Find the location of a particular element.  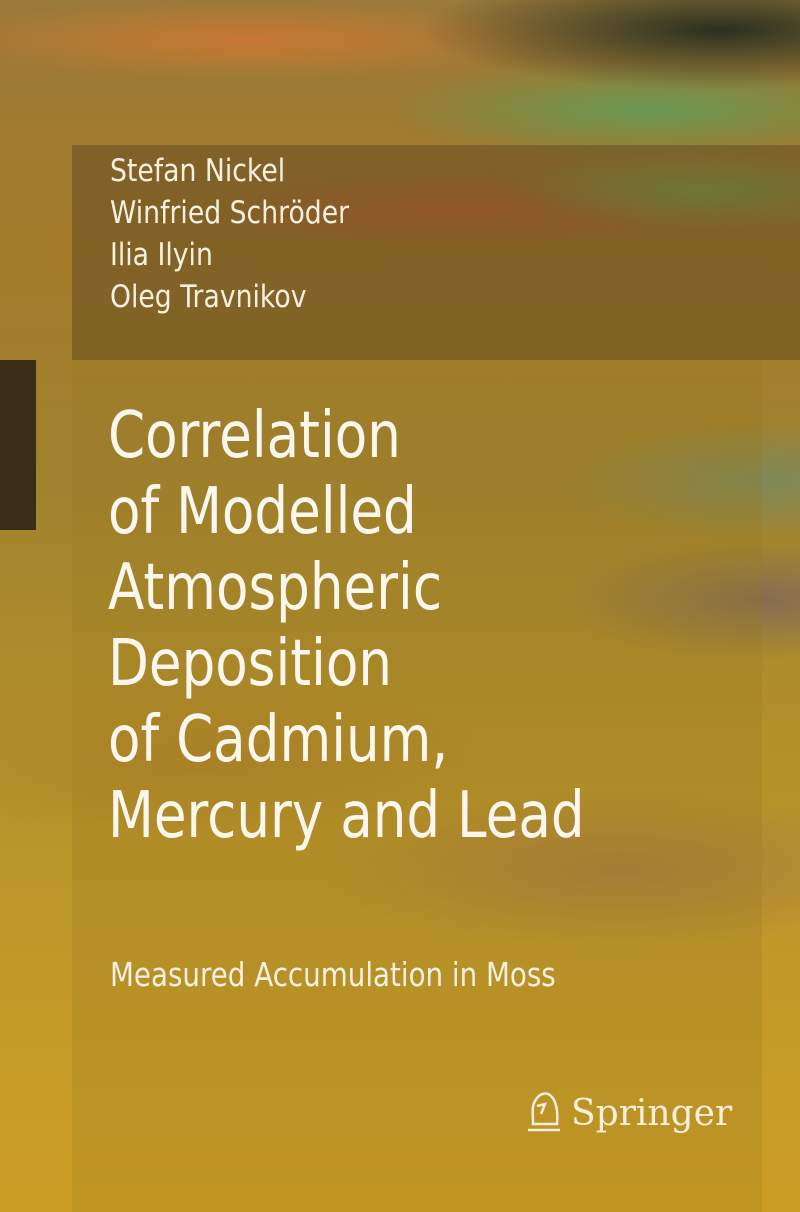

publisher-name: Springer is located at coordinates (652, 1113).